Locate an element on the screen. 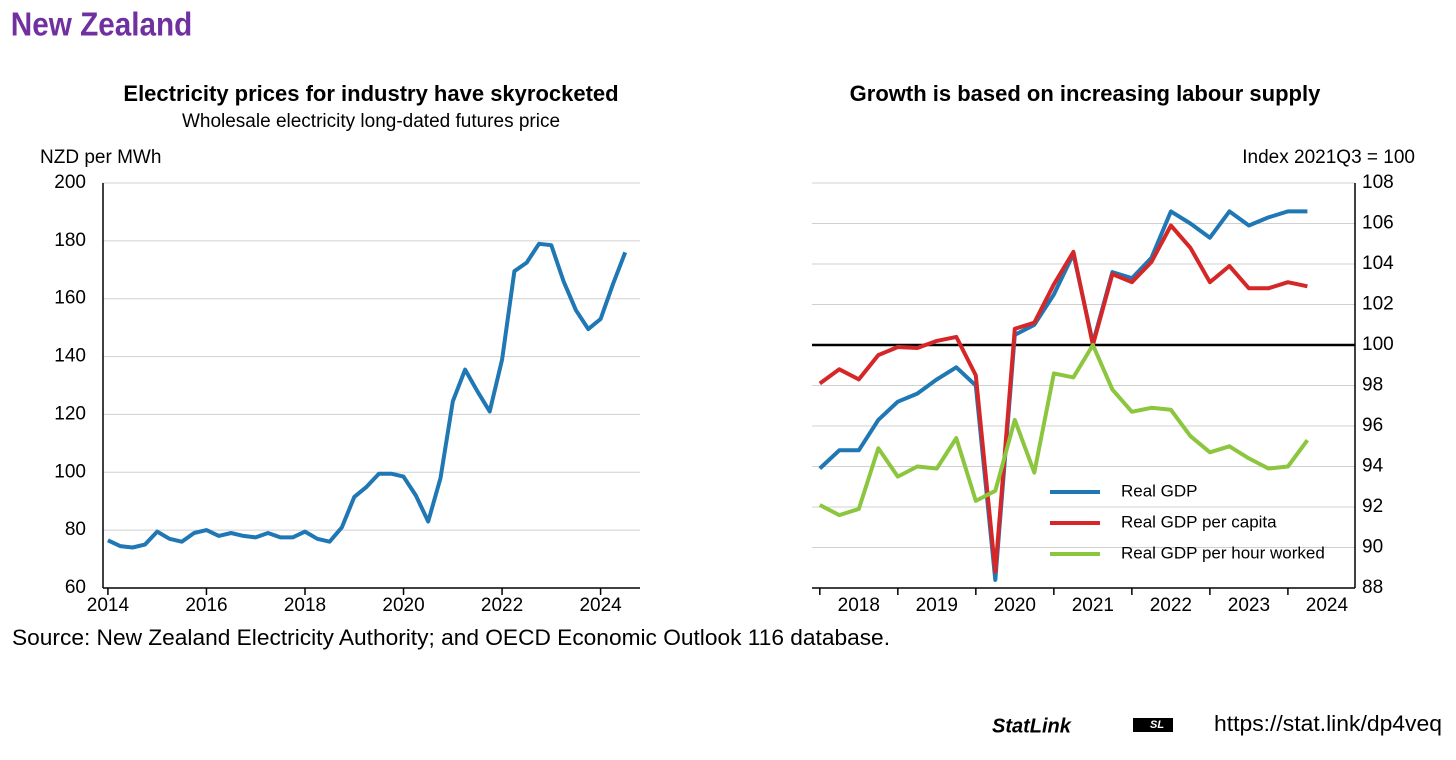  legend-label: Real GDP is located at coordinates (1159, 490).